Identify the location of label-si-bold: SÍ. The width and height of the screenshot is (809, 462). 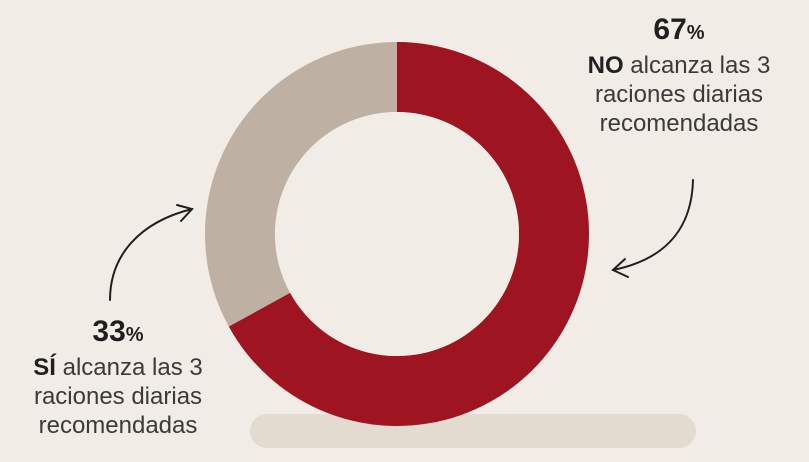
(44, 367).